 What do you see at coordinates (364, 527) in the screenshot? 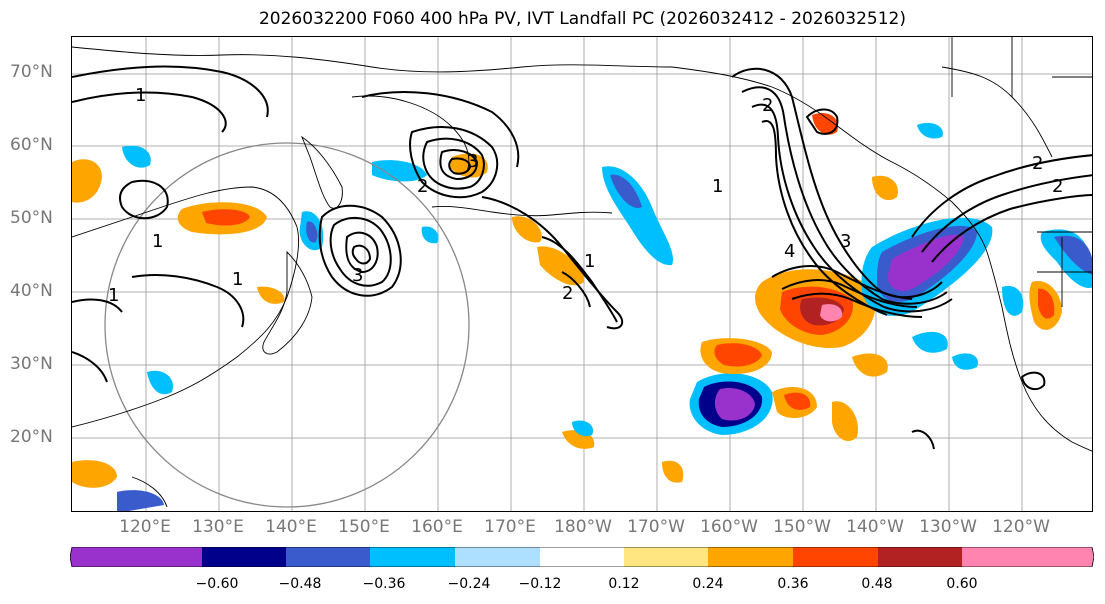
I see `lon-label: 150°E` at bounding box center [364, 527].